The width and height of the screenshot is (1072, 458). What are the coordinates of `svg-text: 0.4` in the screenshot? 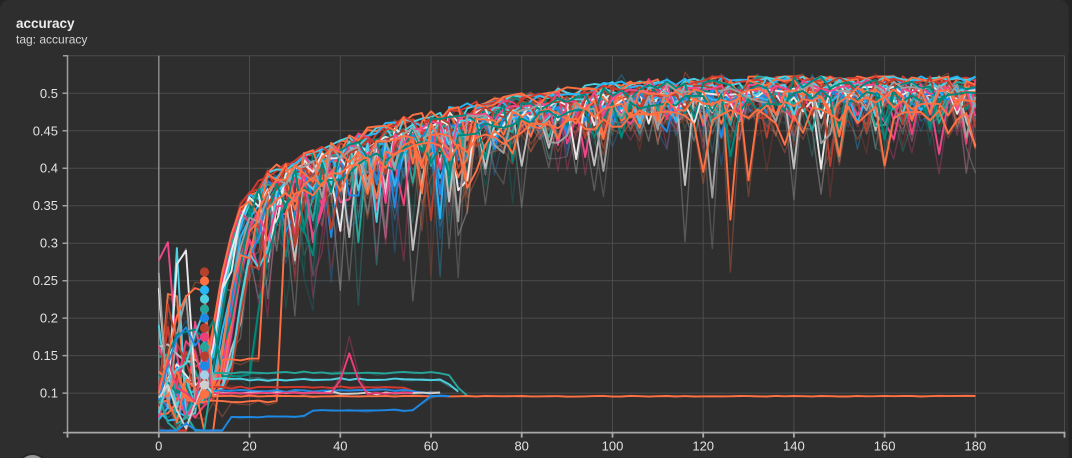 It's located at (49, 168).